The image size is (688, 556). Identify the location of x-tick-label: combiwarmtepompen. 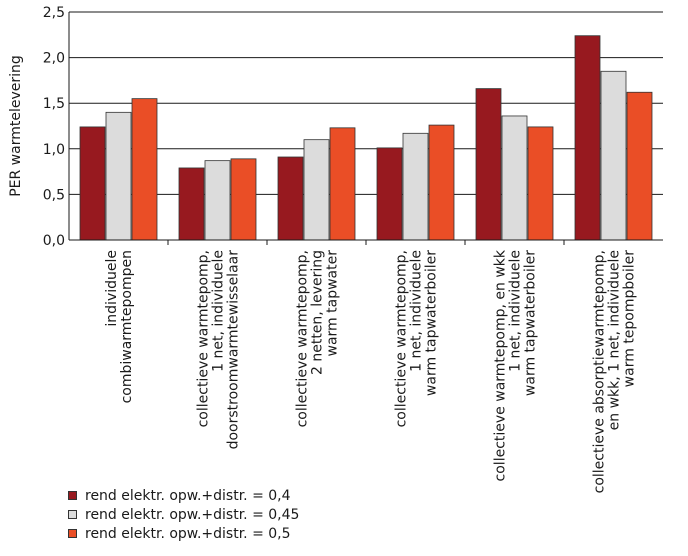
(127, 326).